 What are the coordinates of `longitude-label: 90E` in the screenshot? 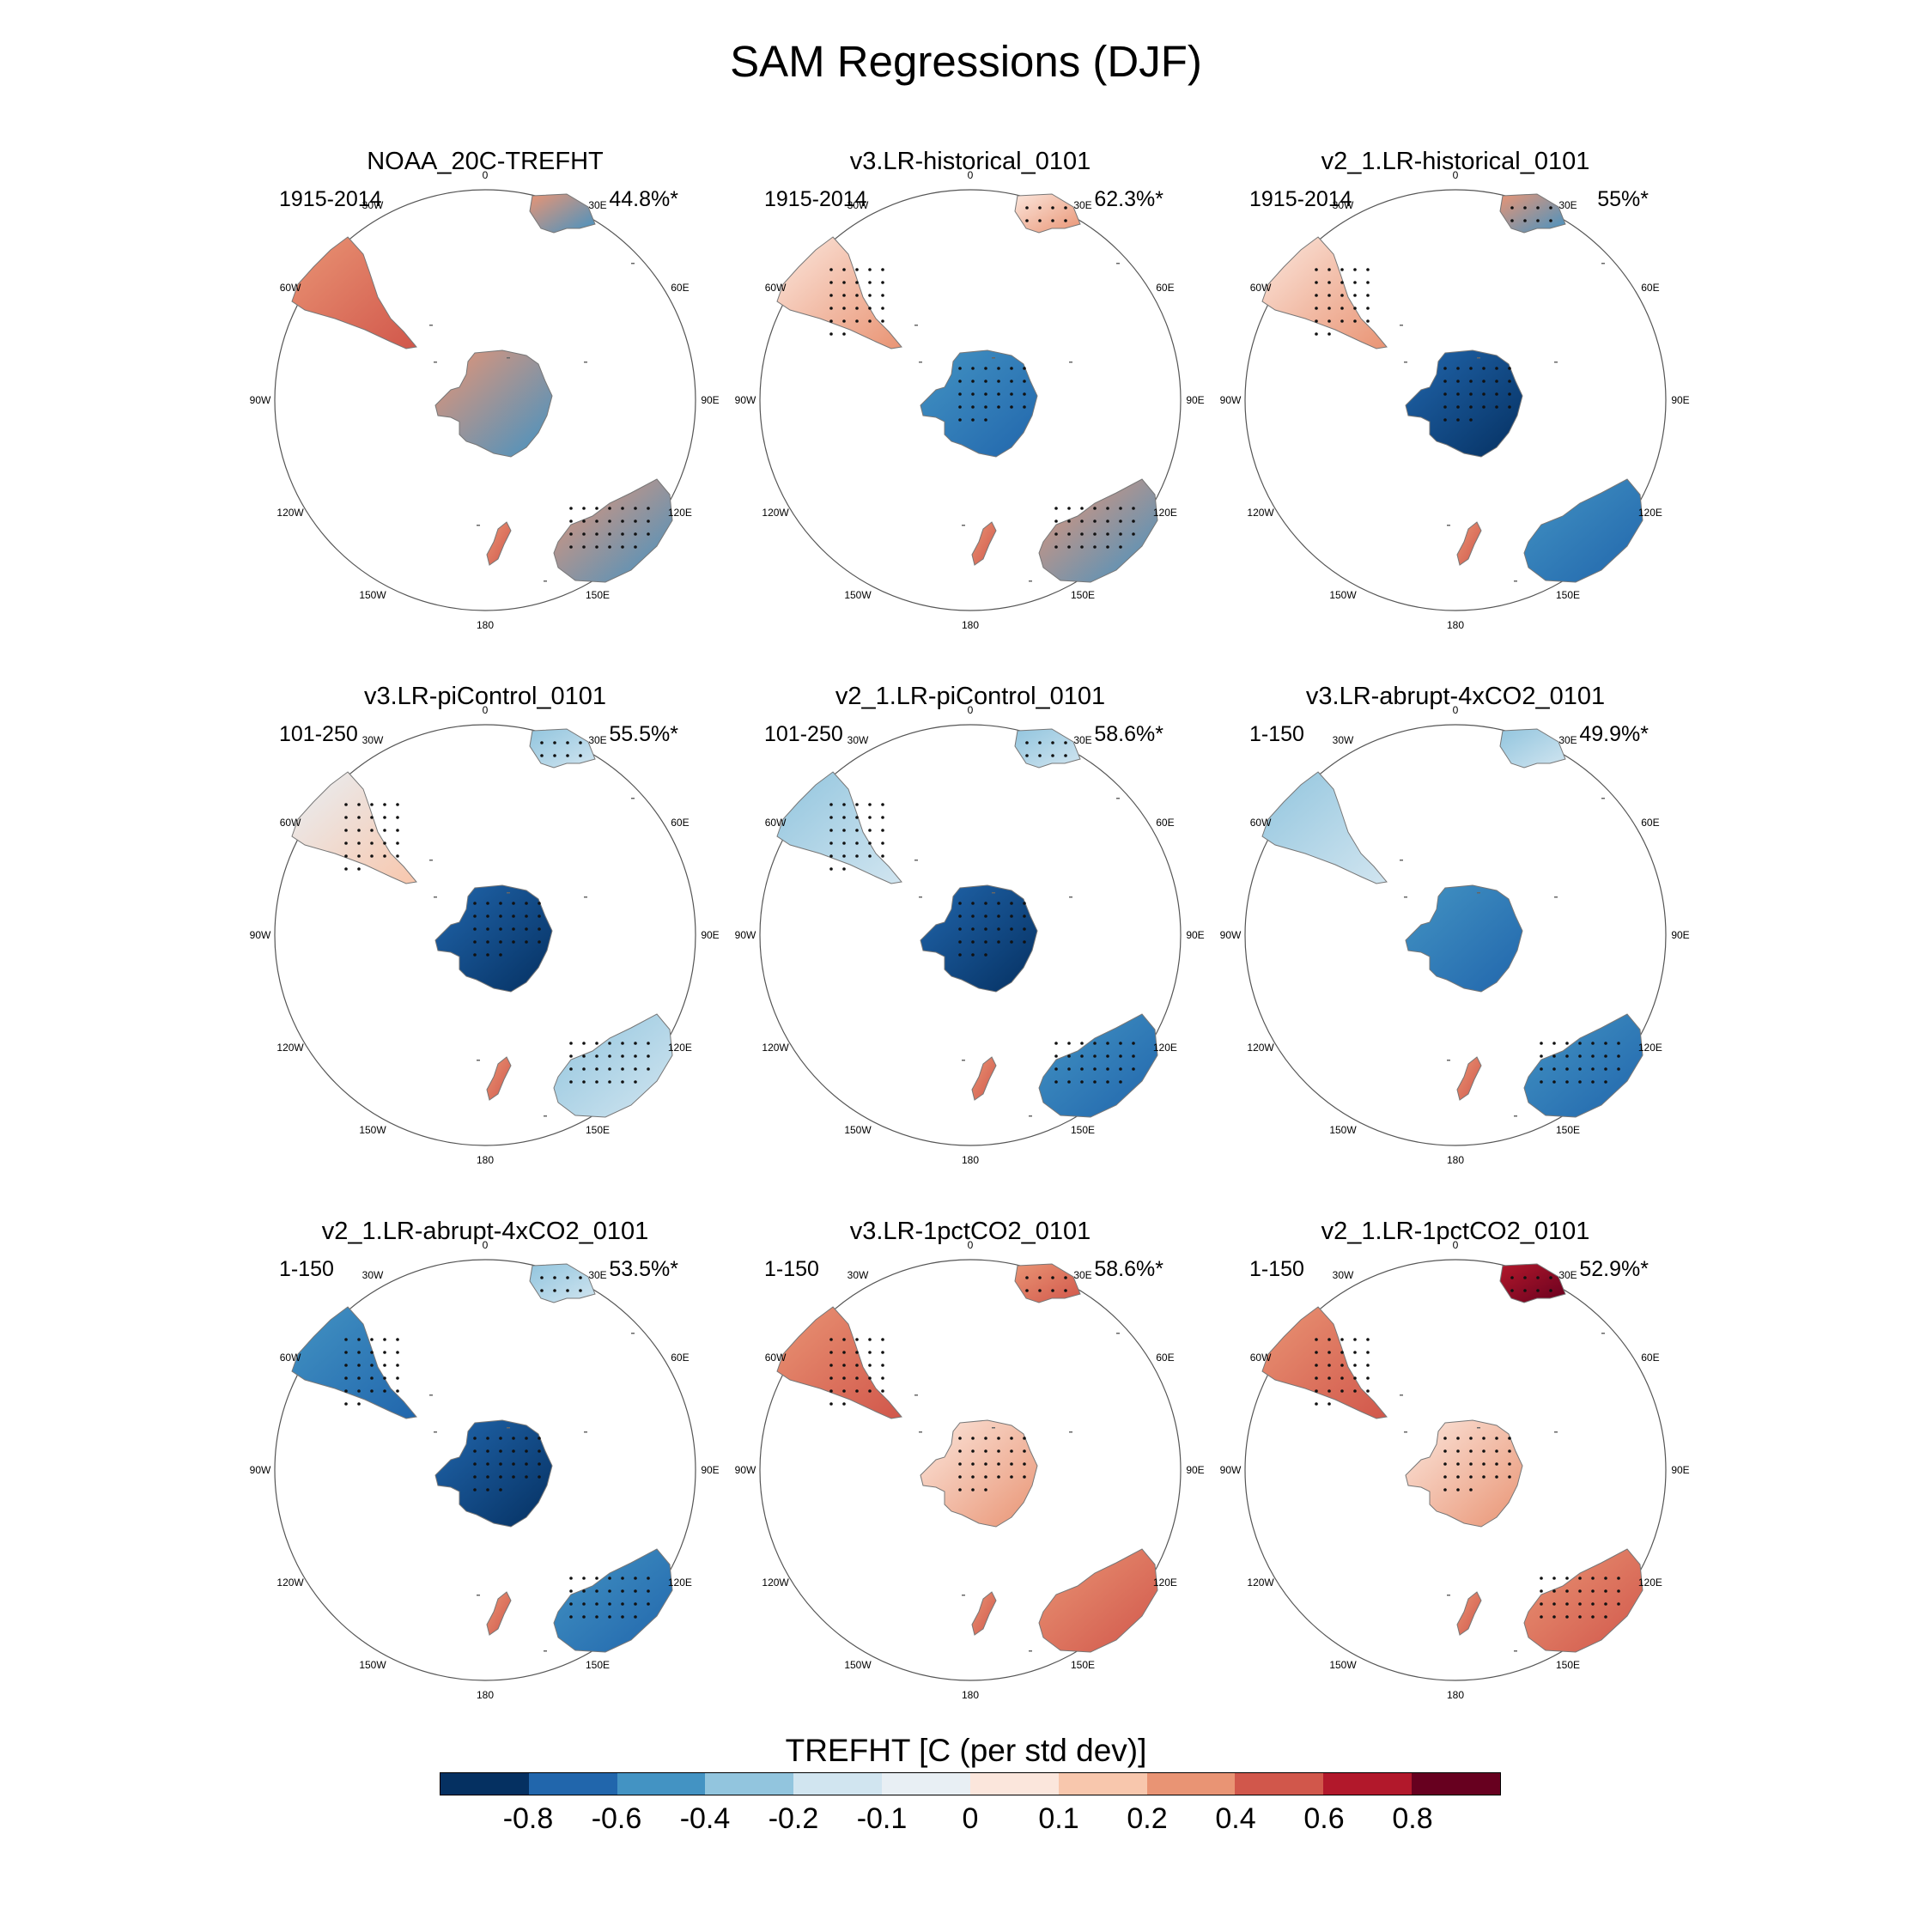 It's located at (1680, 400).